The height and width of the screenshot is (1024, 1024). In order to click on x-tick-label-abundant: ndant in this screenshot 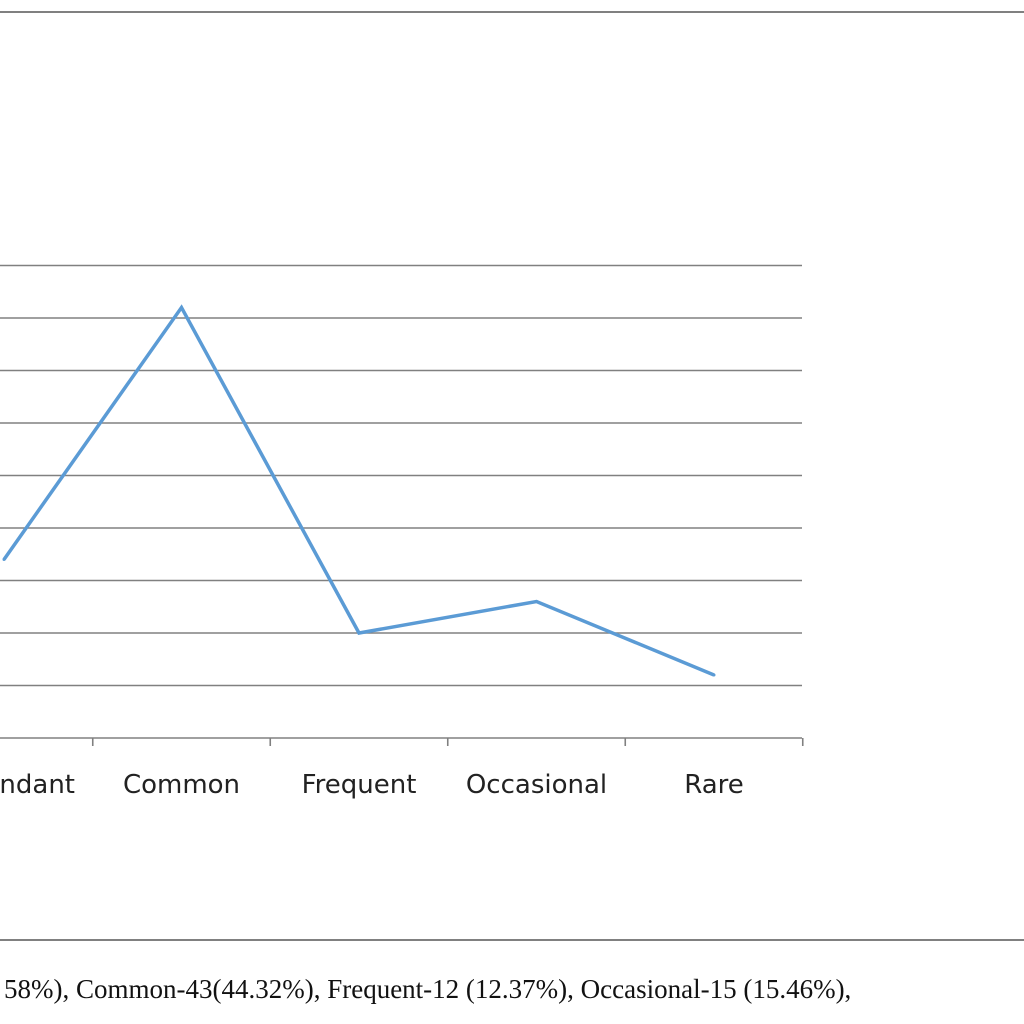, I will do `click(37, 785)`.